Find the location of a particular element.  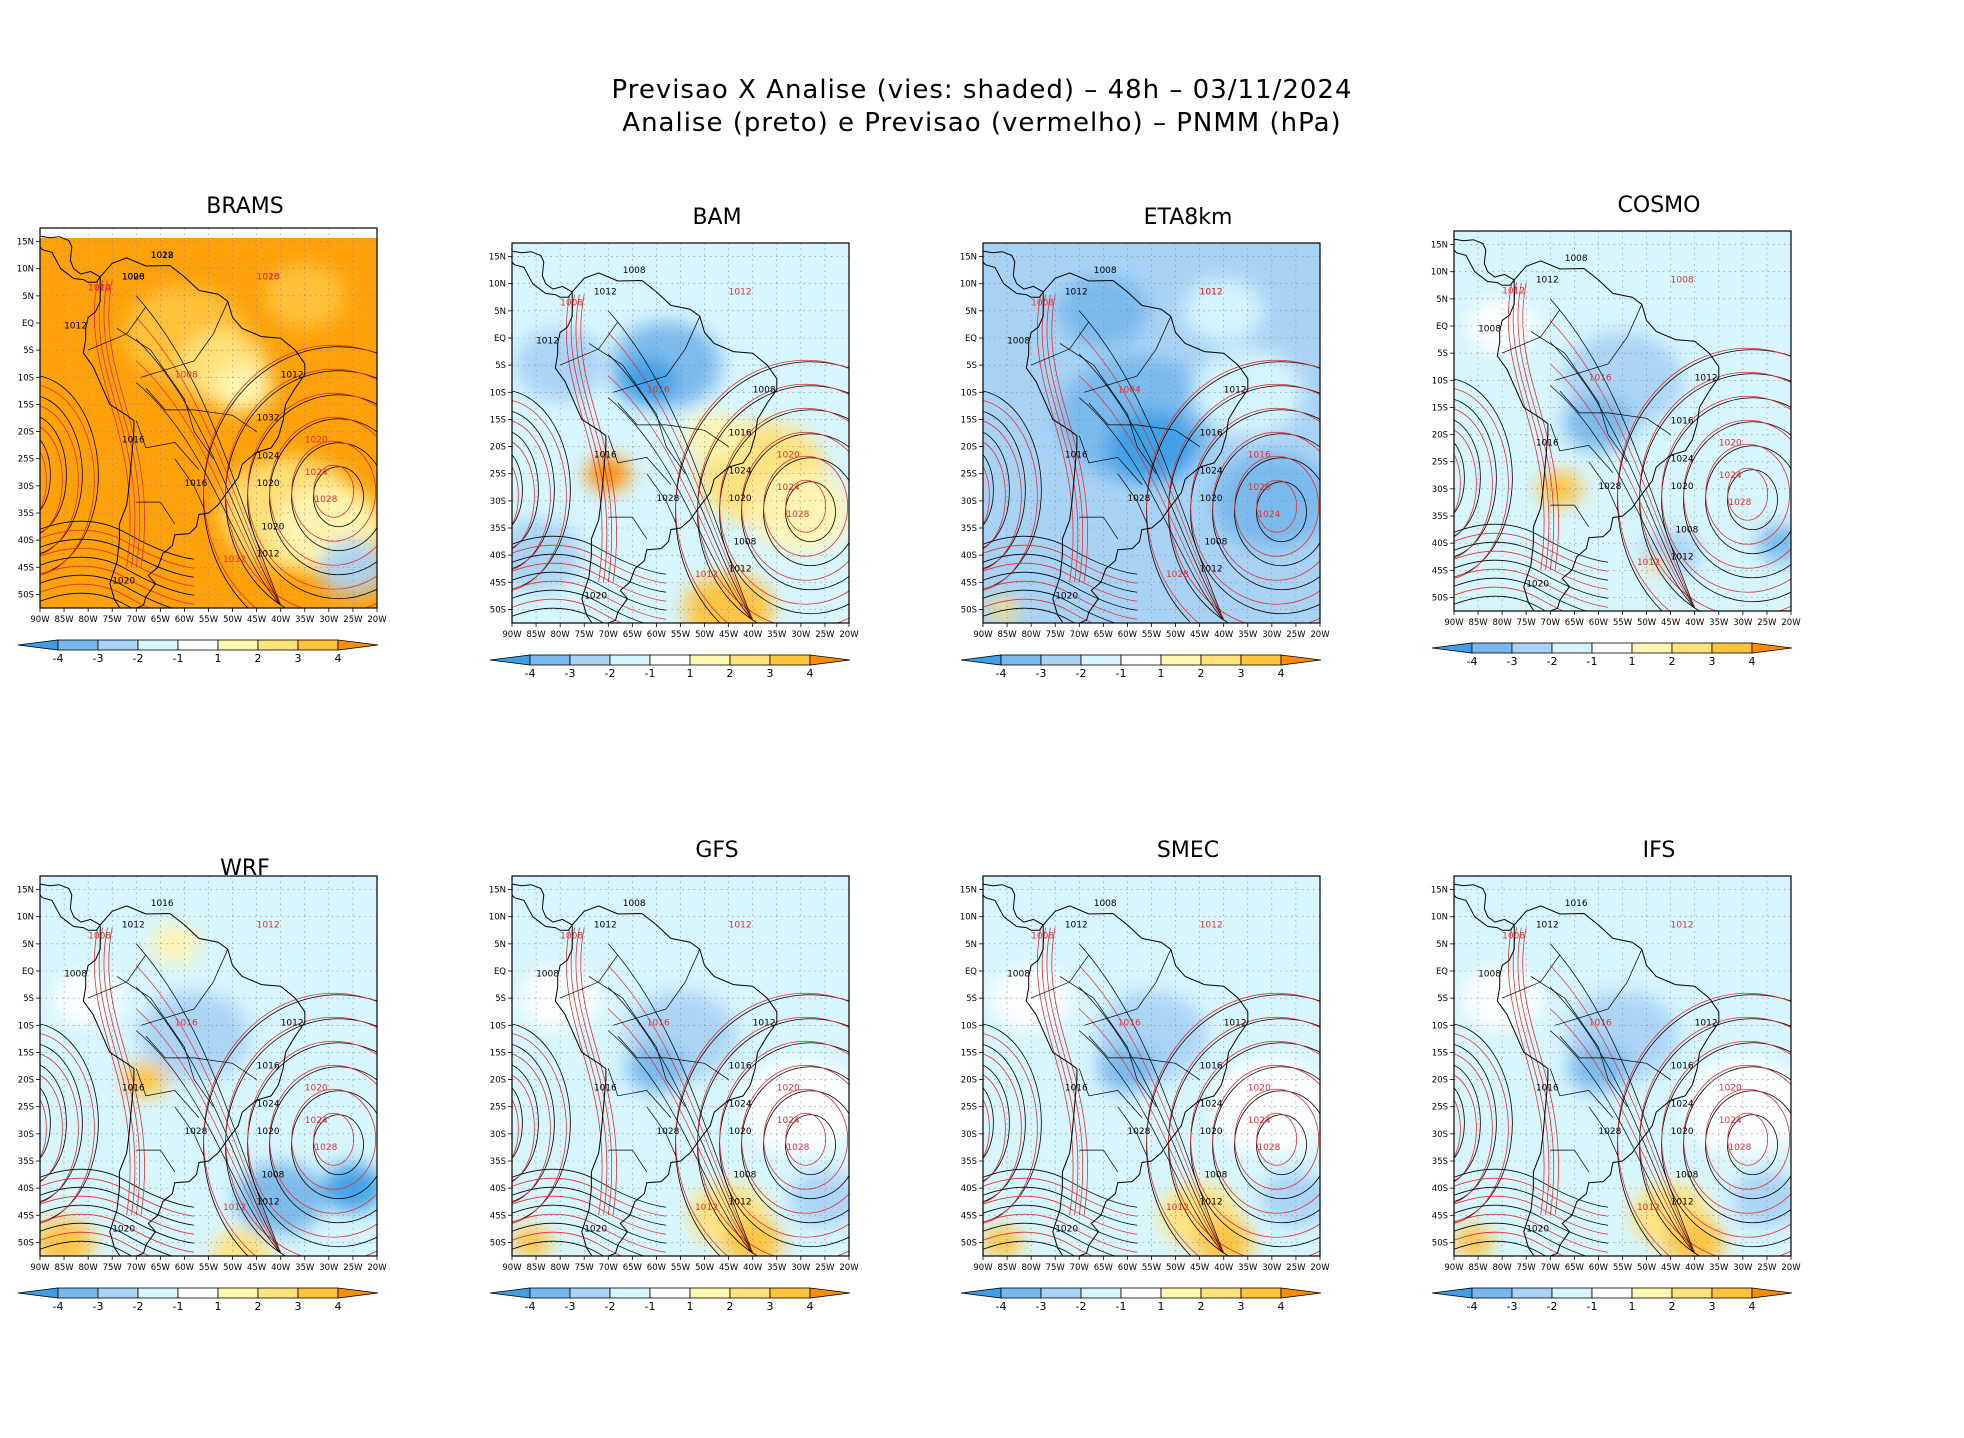

lon-label: 85W is located at coordinates (1478, 623).